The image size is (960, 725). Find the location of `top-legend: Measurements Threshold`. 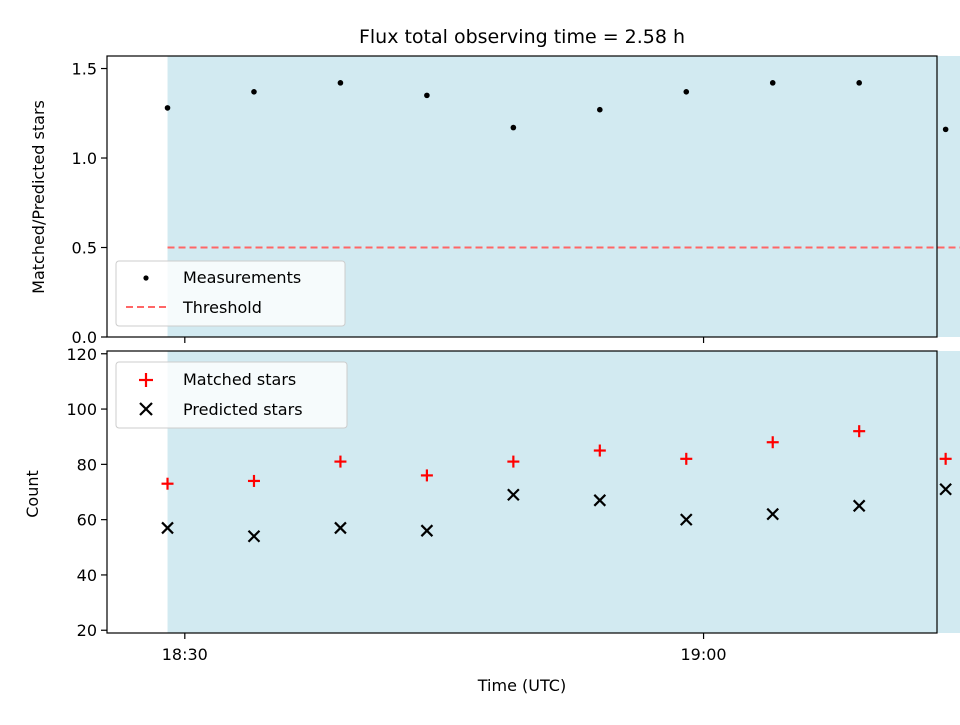

top-legend: Measurements Threshold is located at coordinates (230, 293).